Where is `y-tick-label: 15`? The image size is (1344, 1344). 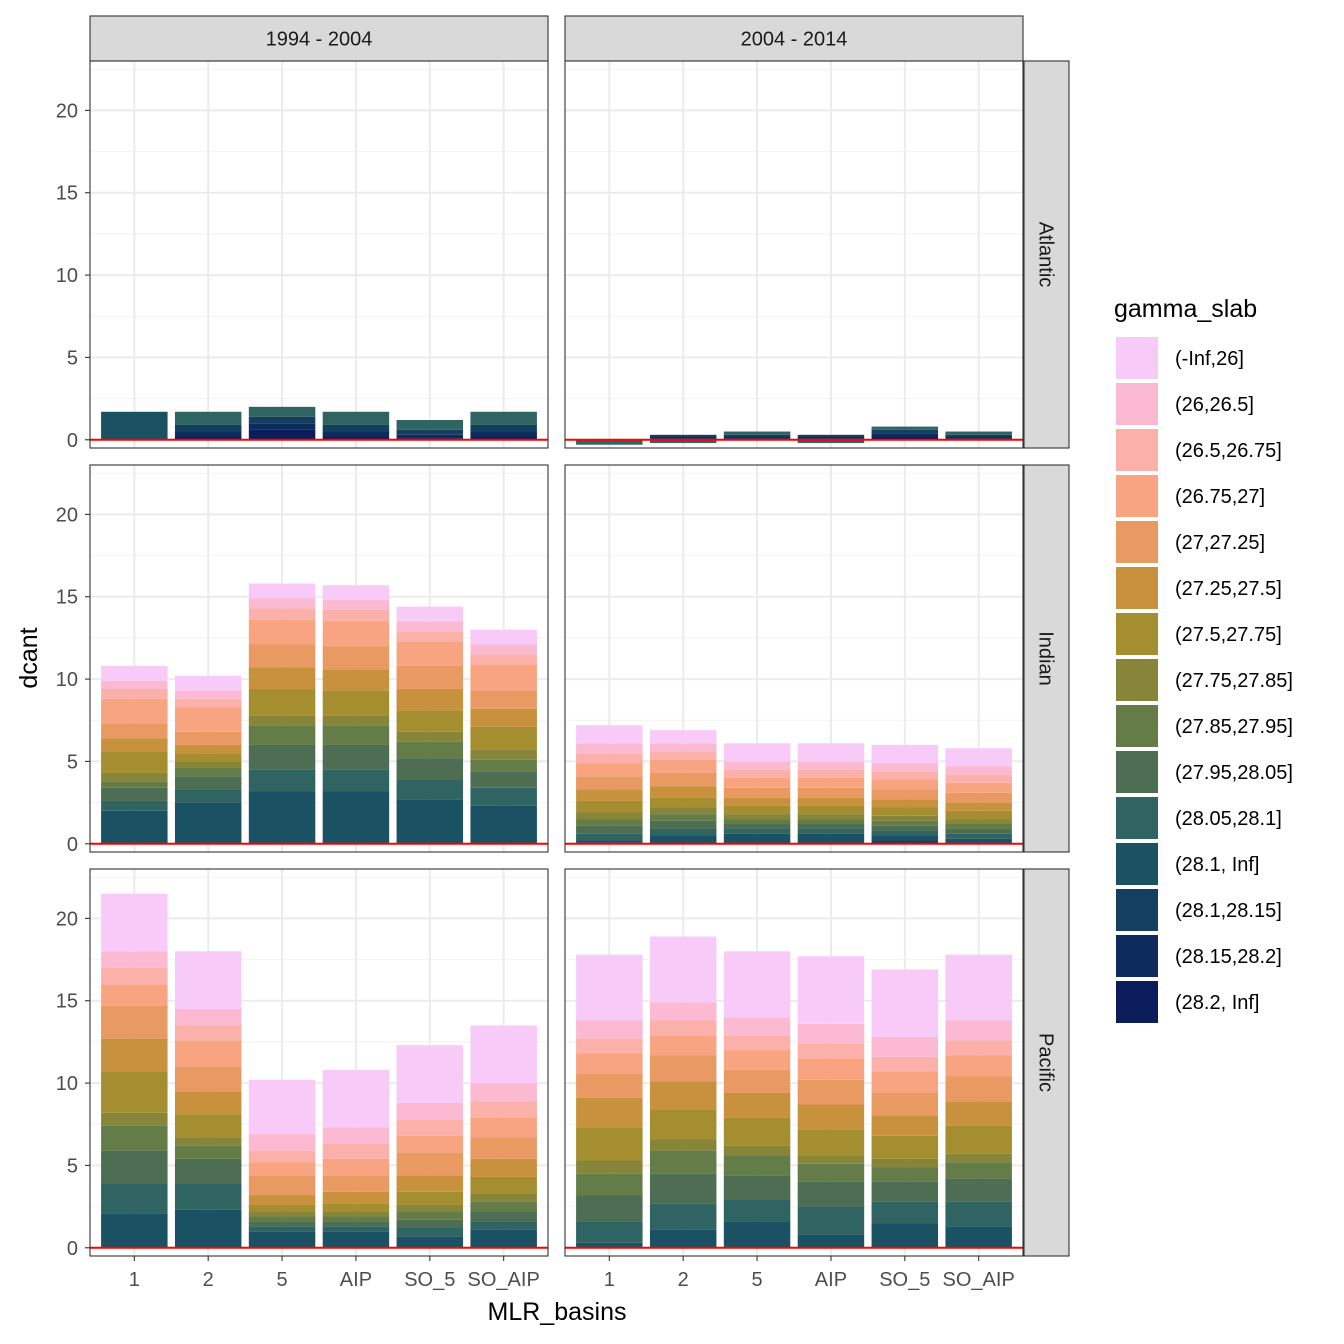
y-tick-label: 15 is located at coordinates (67, 194).